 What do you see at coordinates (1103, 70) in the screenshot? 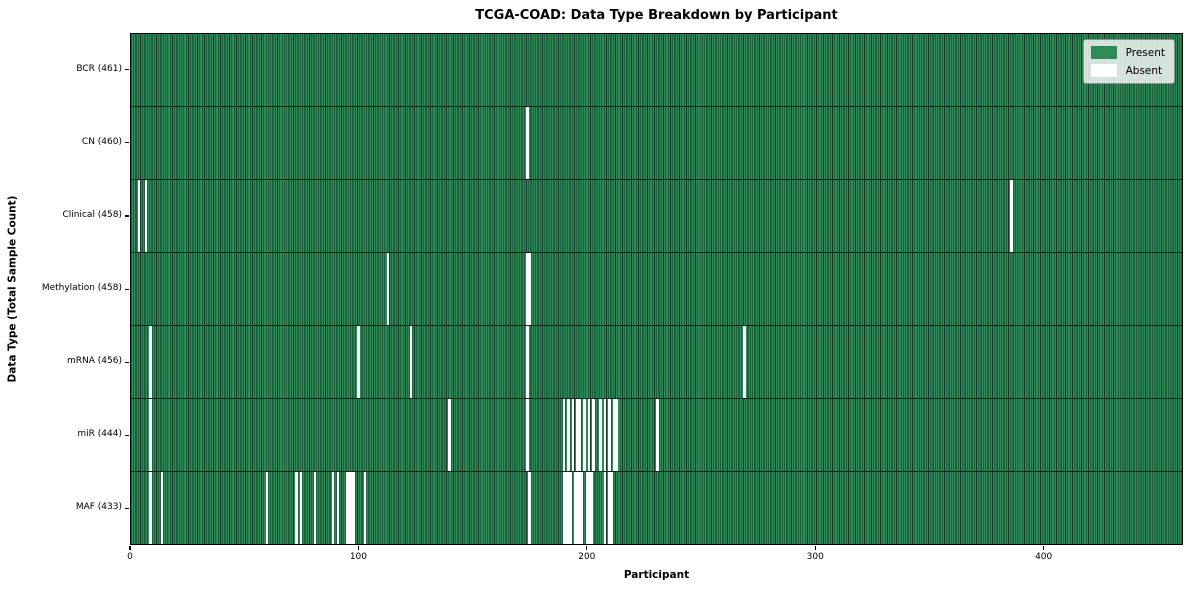
I see `legend-swatch-absent` at bounding box center [1103, 70].